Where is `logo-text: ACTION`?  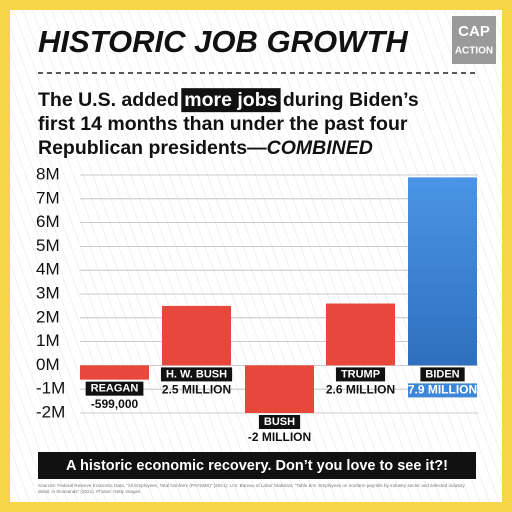 logo-text: ACTION is located at coordinates (474, 51).